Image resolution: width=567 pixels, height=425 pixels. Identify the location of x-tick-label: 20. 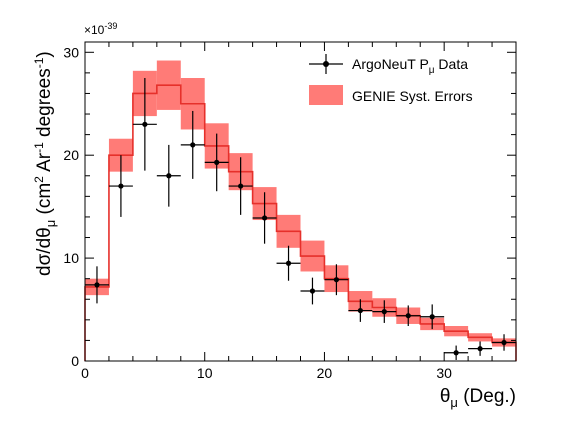
(325, 373).